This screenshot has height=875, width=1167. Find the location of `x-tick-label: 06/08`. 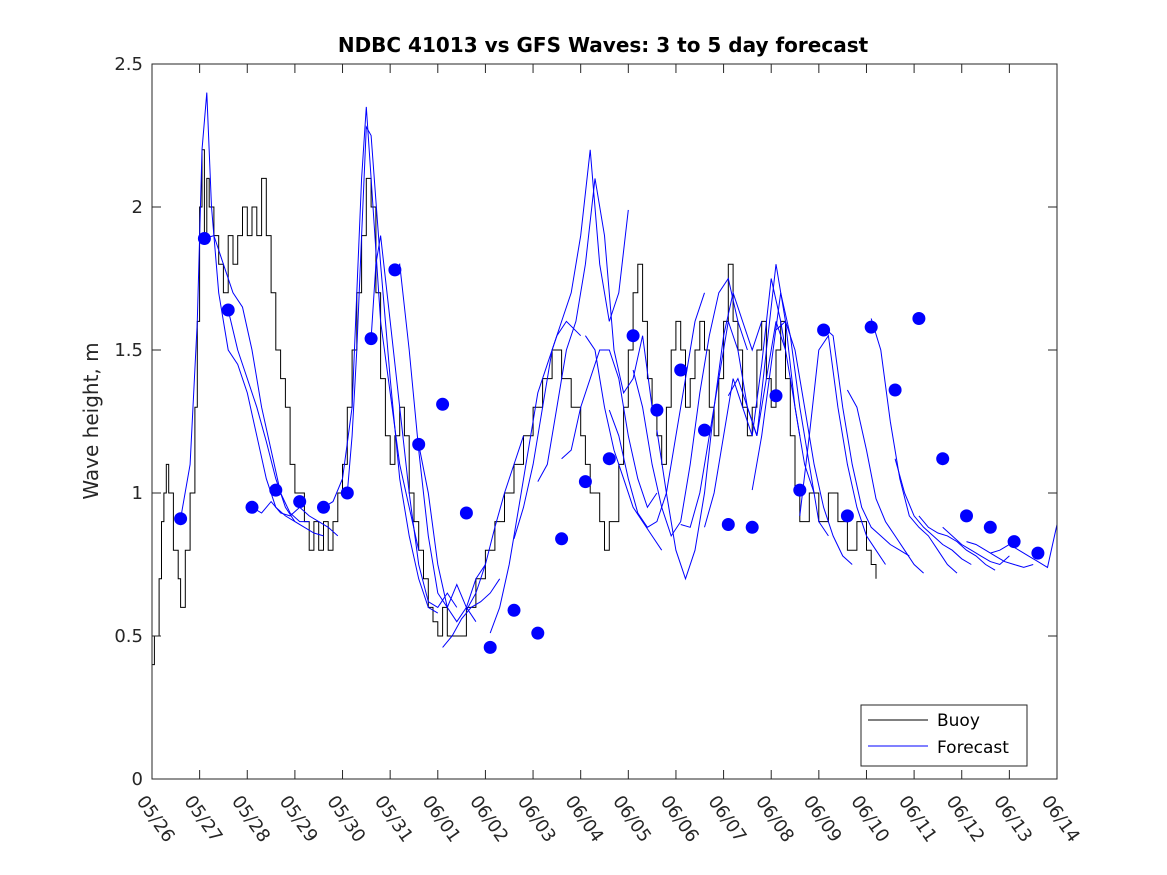

x-tick-label: 06/08 is located at coordinates (774, 819).